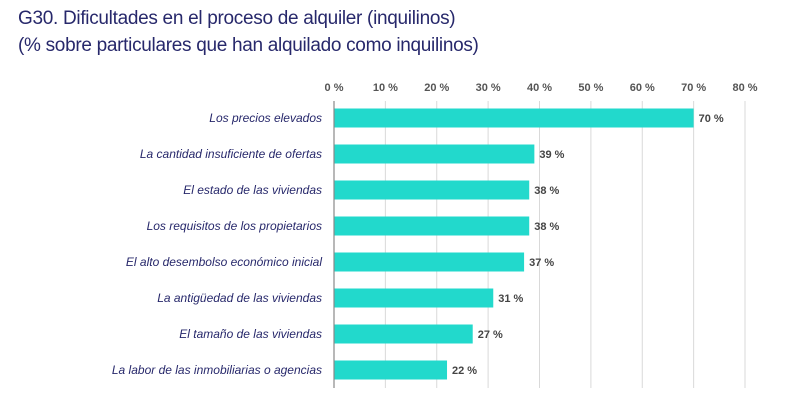 The width and height of the screenshot is (789, 401). I want to click on data-label: 31 %, so click(510, 299).